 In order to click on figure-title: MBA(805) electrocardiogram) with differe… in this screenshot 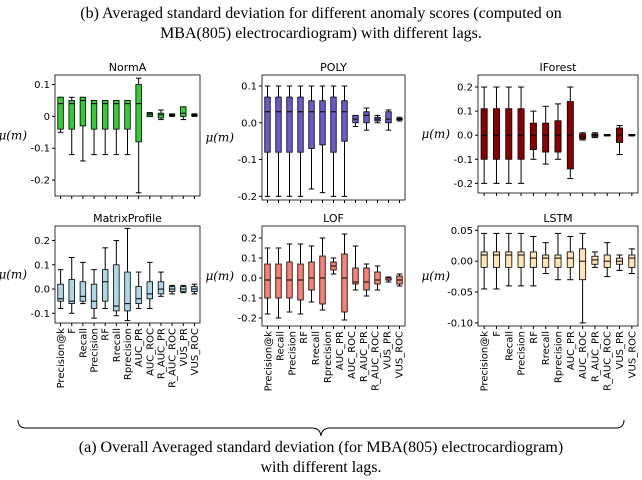, I will do `click(321, 33)`.